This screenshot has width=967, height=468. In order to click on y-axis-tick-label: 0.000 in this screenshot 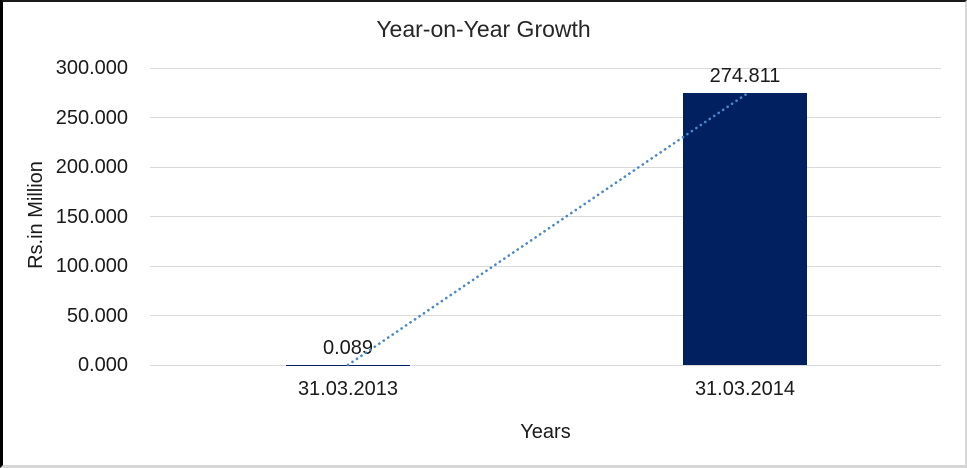, I will do `click(102, 365)`.